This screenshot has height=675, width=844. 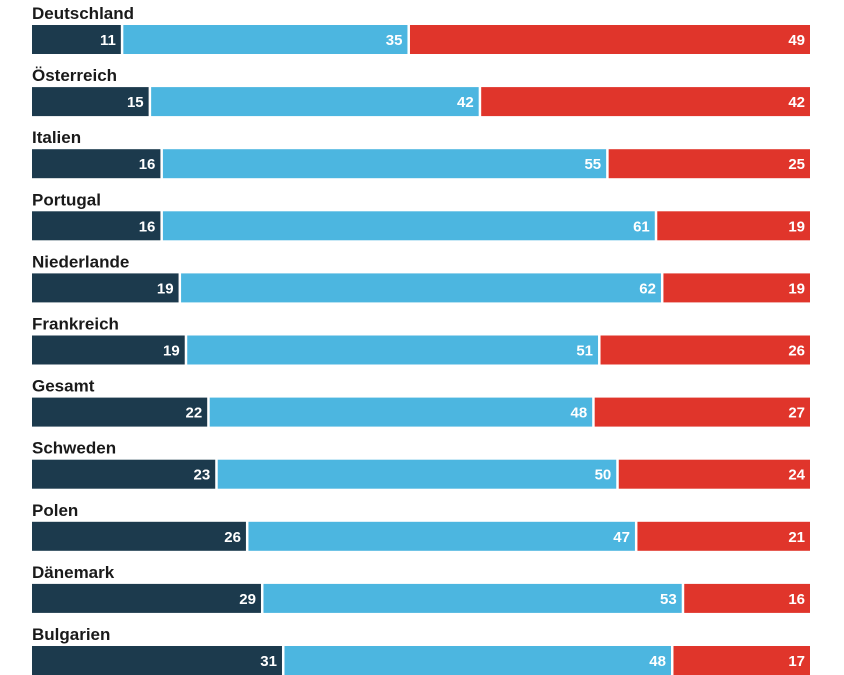 What do you see at coordinates (394, 40) in the screenshot?
I see `value-label: 35` at bounding box center [394, 40].